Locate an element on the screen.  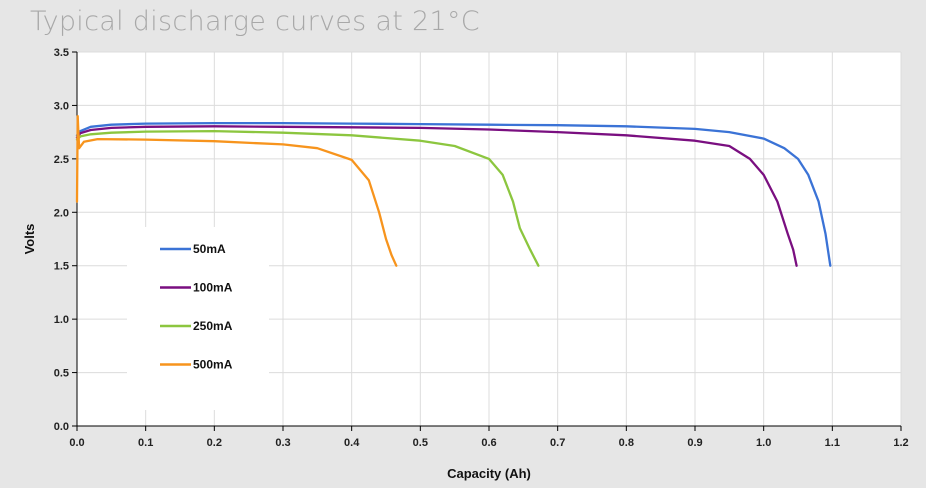
x-tick-label: 1.0 is located at coordinates (763, 443).